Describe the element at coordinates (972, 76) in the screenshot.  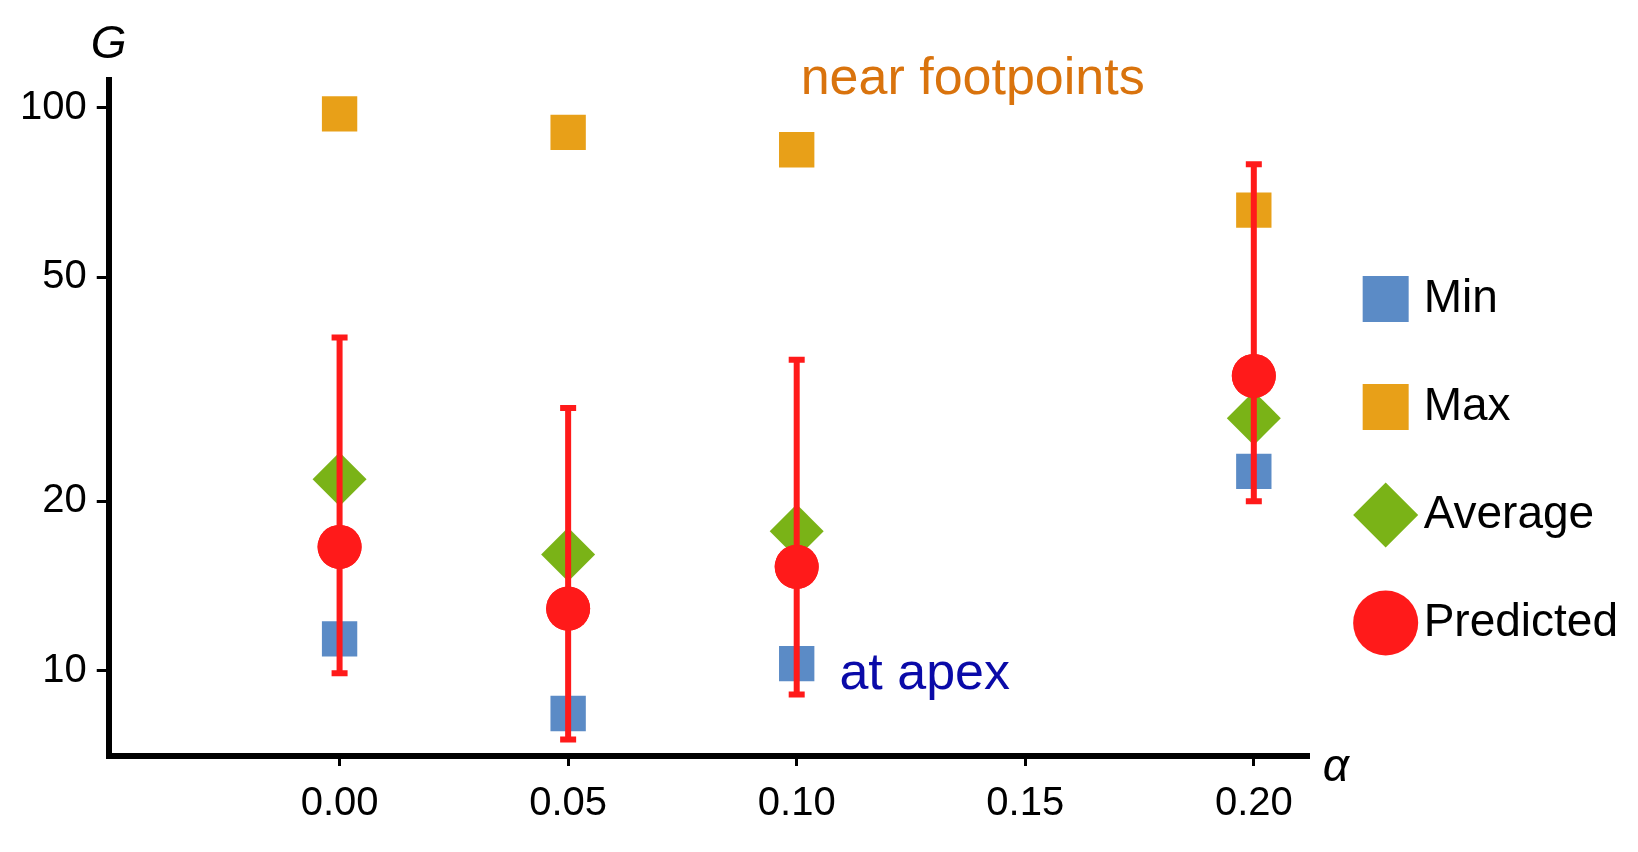
I see `annotation: near footpoints` at that location.